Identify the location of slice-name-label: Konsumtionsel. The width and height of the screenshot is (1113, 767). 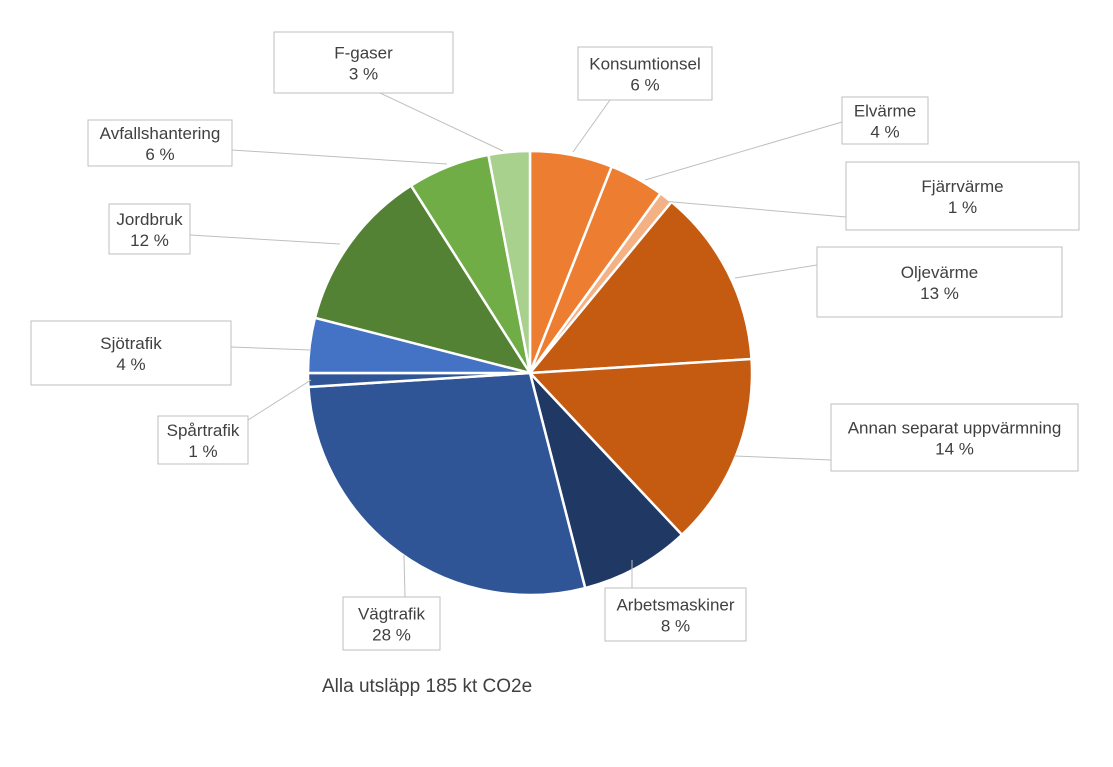
(645, 64).